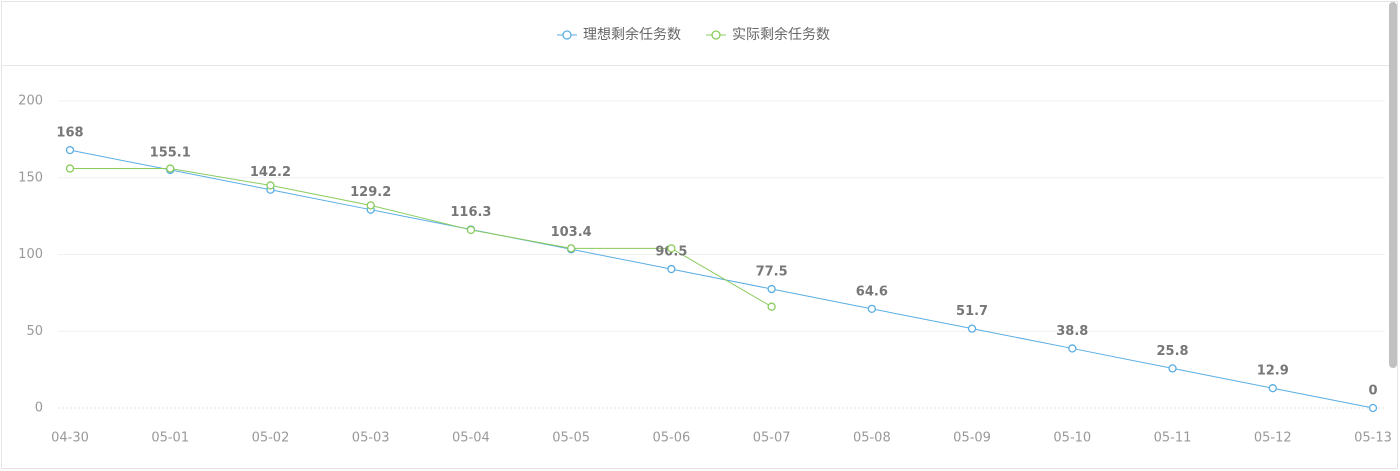  Describe the element at coordinates (872, 291) in the screenshot. I see `data-label: 64.6` at that location.